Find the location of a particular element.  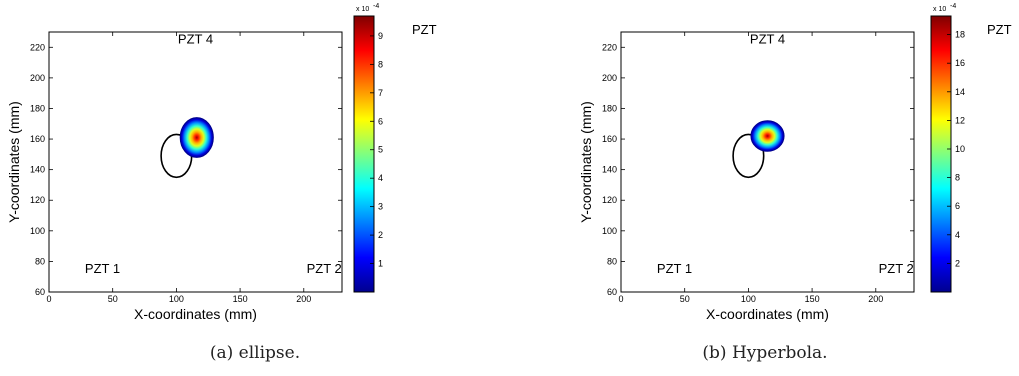

colorbar-tick-label: 7 is located at coordinates (380, 93).